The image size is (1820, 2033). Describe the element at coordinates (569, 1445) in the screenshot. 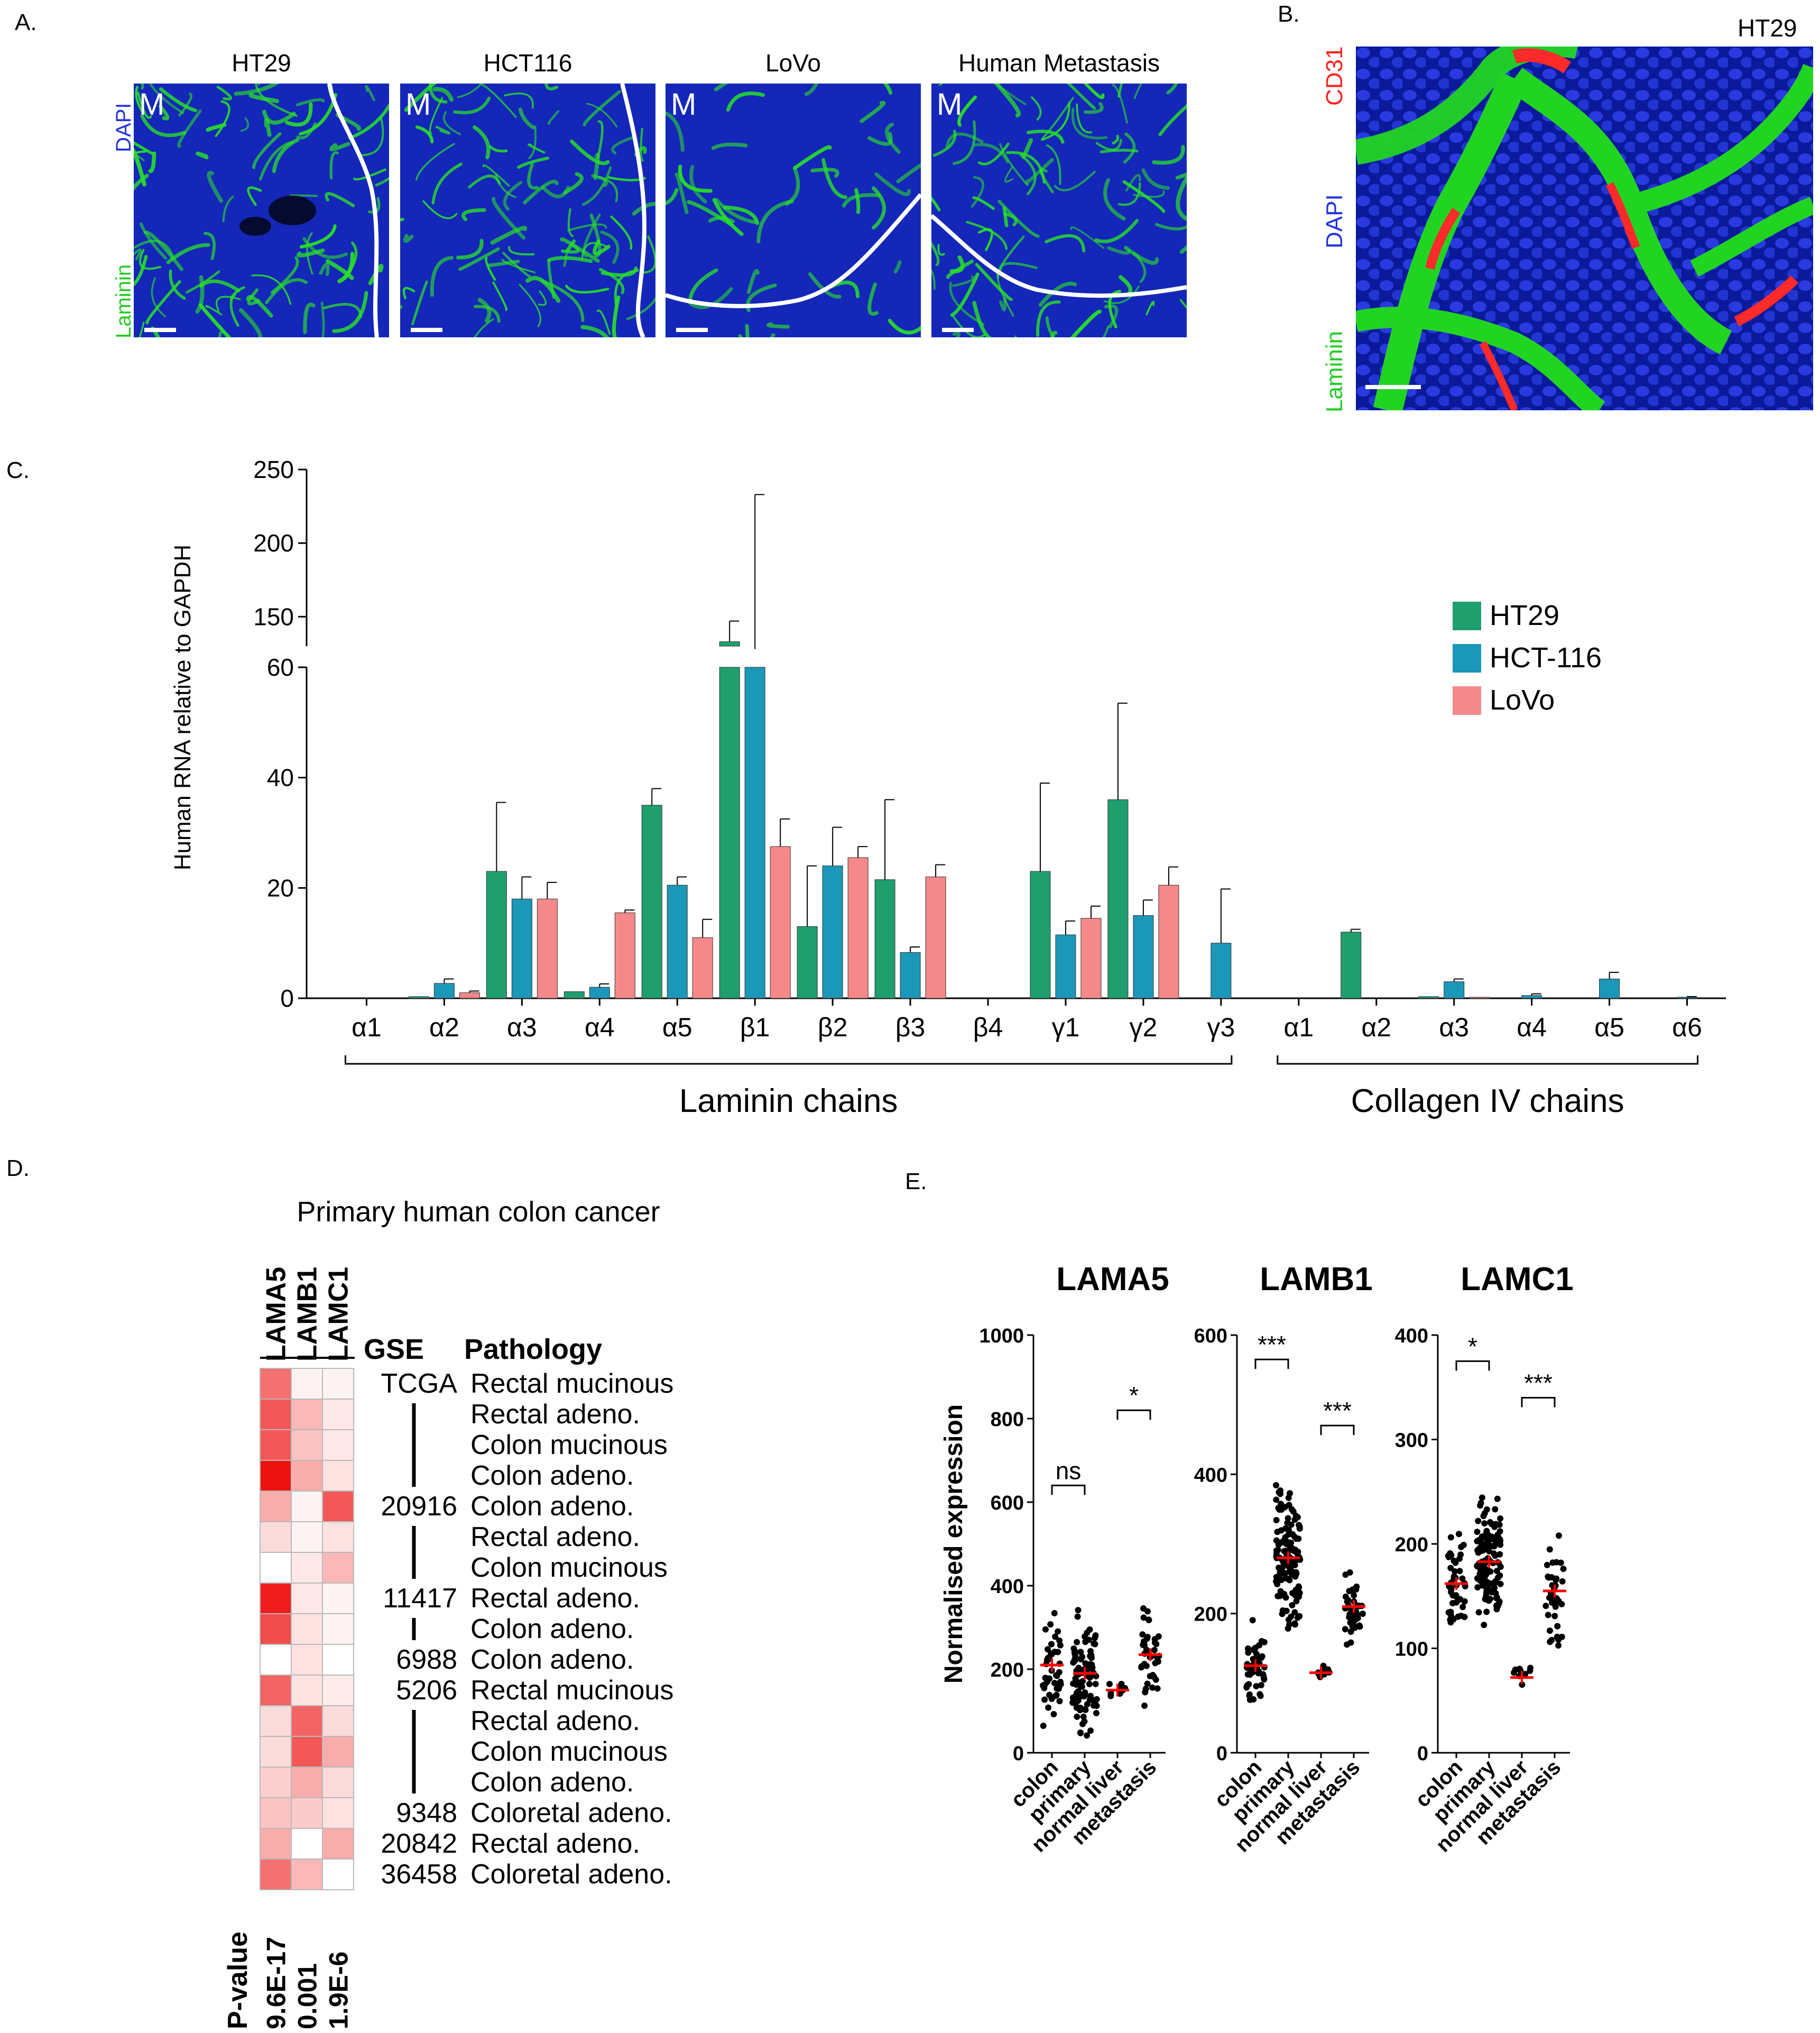

I see `panel-d-pathology: Colon mucinous` at that location.